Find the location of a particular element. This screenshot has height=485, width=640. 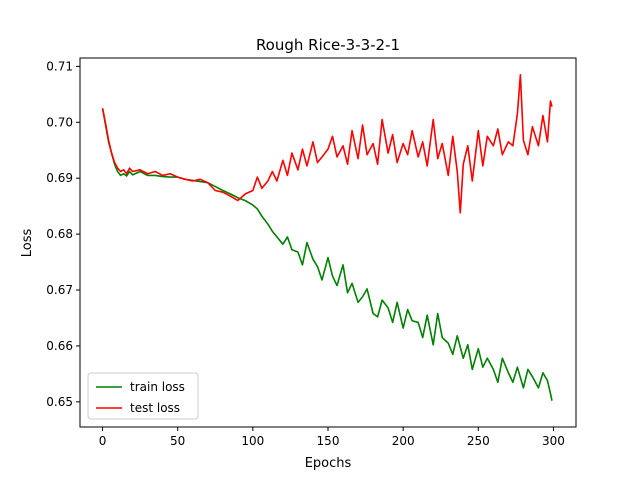

x-tick-label: 150 is located at coordinates (328, 441).